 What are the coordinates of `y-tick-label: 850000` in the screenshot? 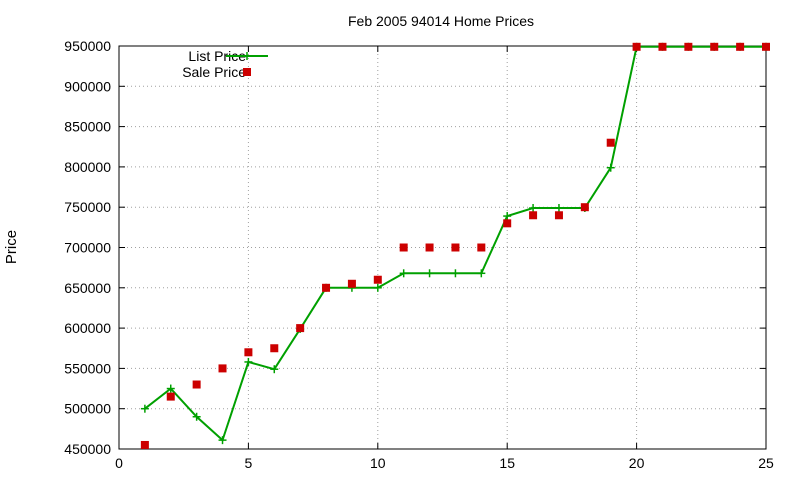 It's located at (87, 127).